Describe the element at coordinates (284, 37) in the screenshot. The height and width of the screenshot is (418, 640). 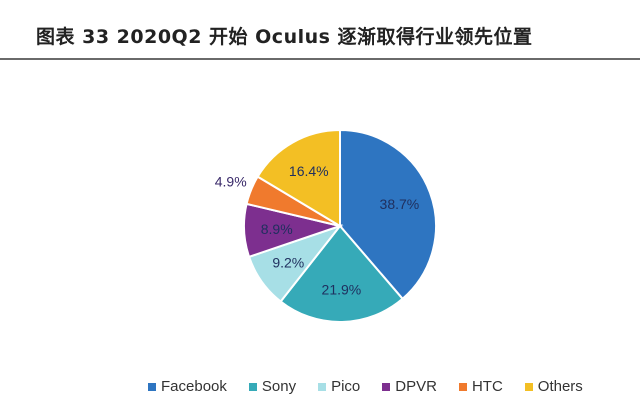
I see `chart-title: 图表 33 2020Q2 开始 Oculus 逐渐取得行业领先位置` at that location.